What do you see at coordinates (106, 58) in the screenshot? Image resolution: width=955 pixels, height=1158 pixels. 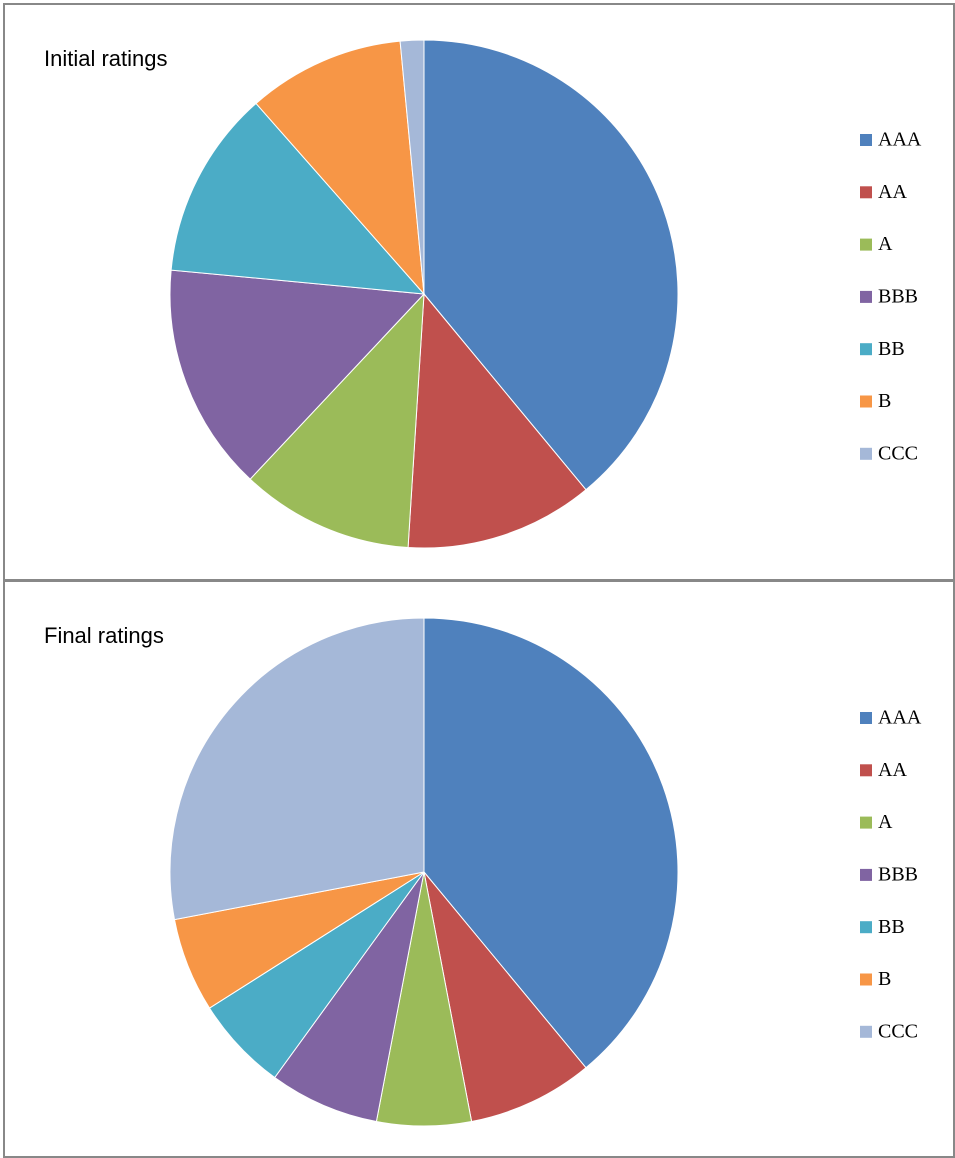 I see `chart-title: Initial ratings` at bounding box center [106, 58].